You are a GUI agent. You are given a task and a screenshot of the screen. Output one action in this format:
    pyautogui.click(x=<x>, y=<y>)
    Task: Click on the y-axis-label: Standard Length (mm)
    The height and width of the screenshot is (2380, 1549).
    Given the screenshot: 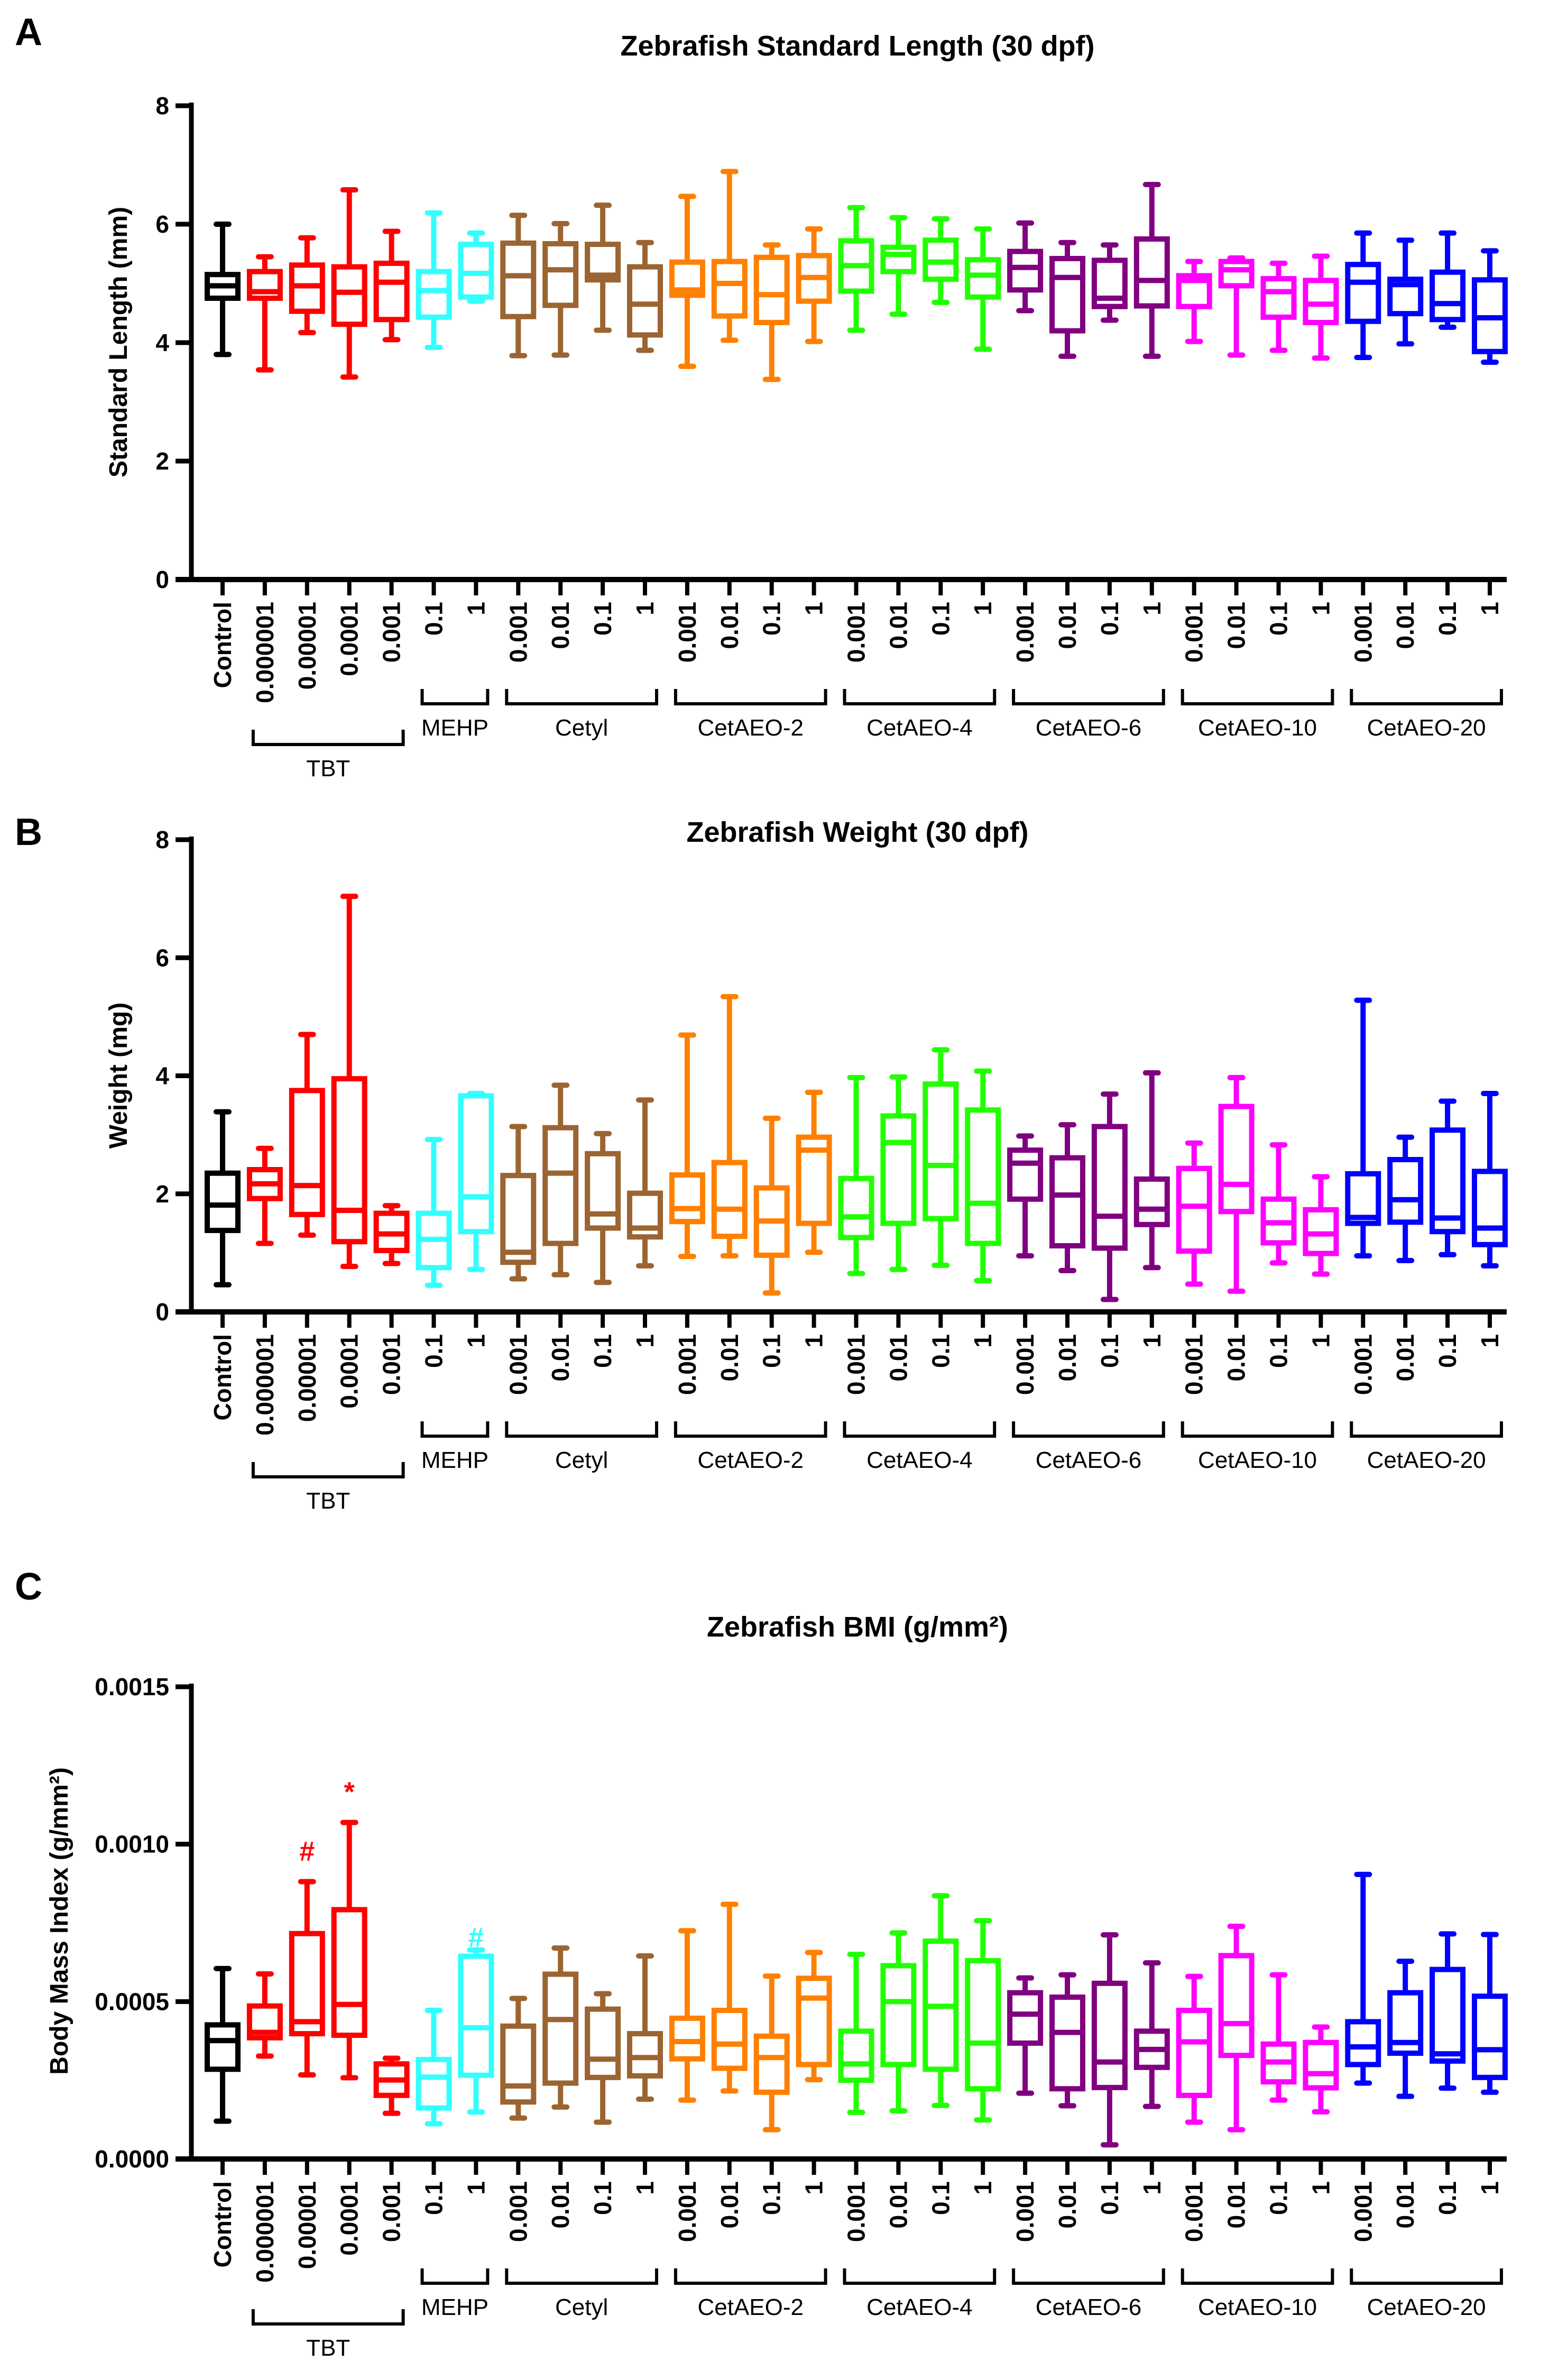 What is the action you would take?
    pyautogui.click(x=119, y=342)
    